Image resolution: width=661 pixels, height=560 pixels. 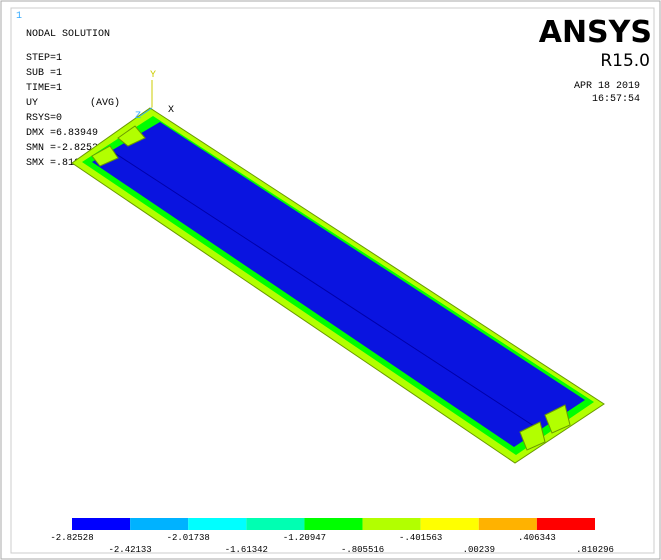 What do you see at coordinates (44, 88) in the screenshot?
I see `info-line: TIME=1` at bounding box center [44, 88].